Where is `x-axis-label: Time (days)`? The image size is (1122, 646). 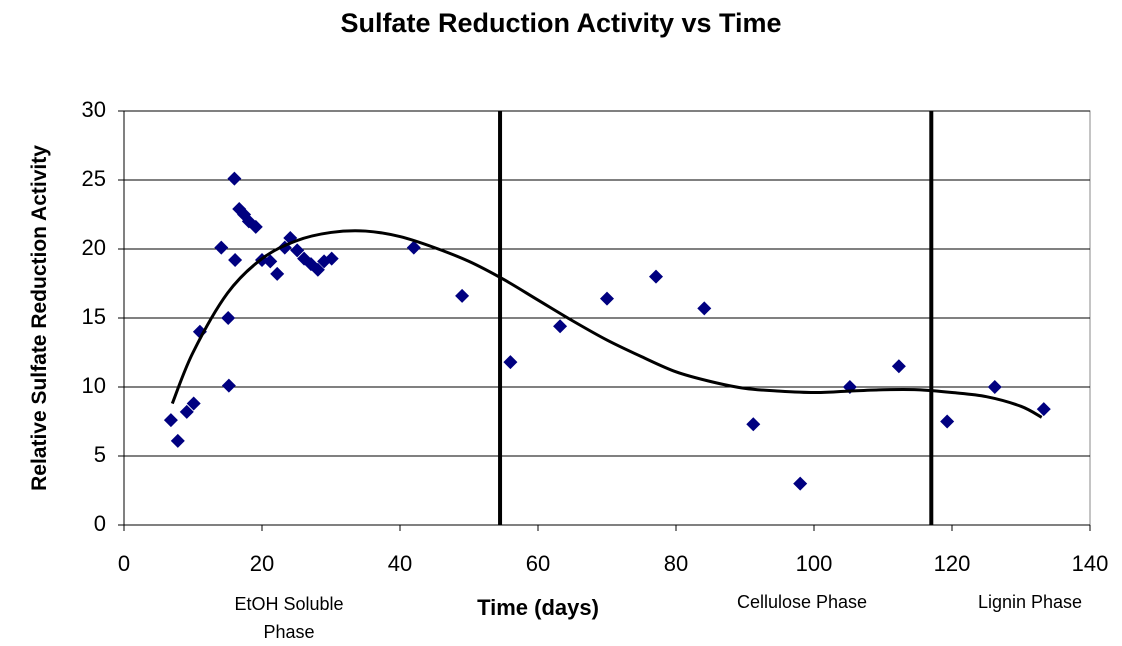 x-axis-label: Time (days) is located at coordinates (538, 607).